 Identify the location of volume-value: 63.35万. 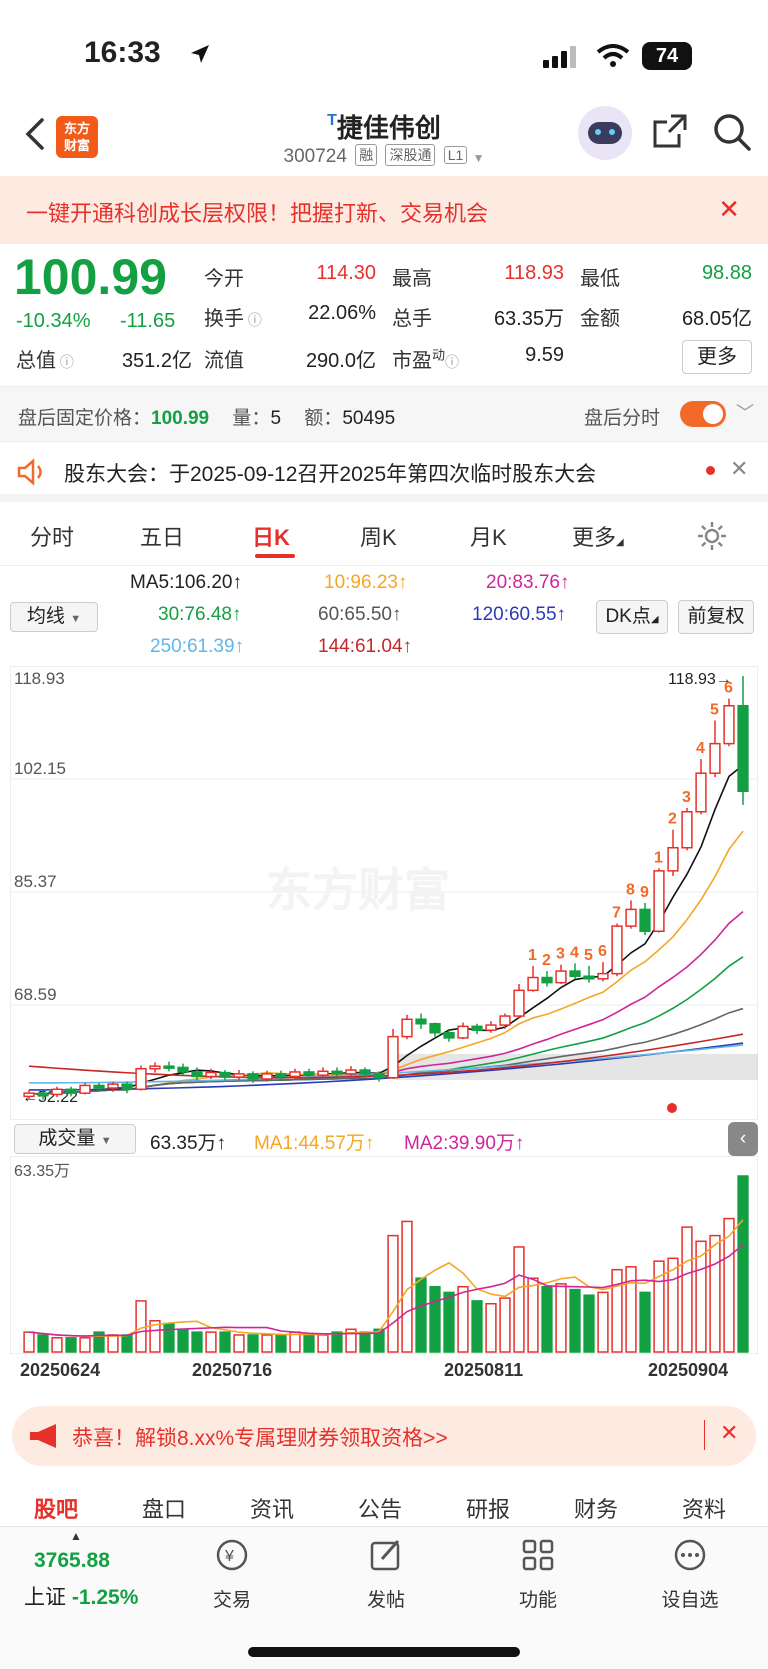
(528, 319).